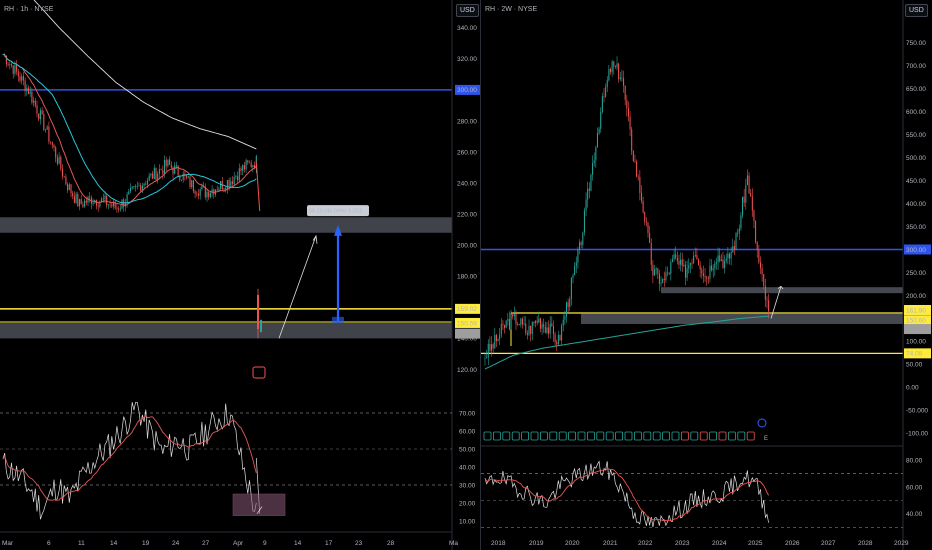 The height and width of the screenshot is (550, 932). What do you see at coordinates (391, 543) in the screenshot?
I see `time-tick-label: 28` at bounding box center [391, 543].